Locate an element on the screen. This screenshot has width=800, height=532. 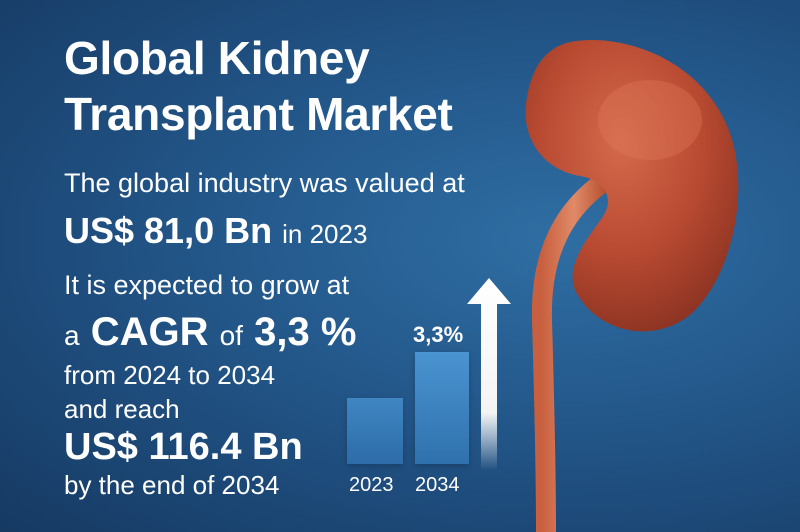
cagr-value: 3,3 % is located at coordinates (305, 332).